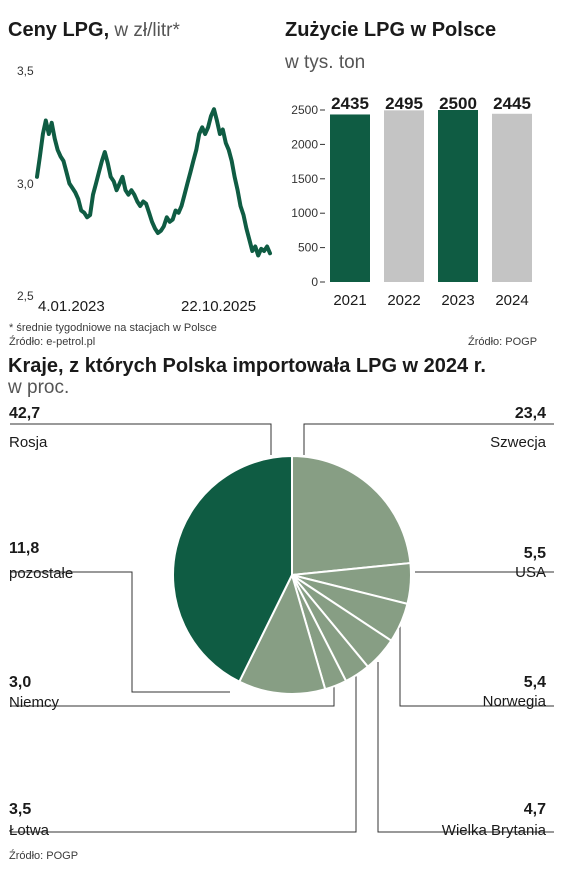  I want to click on line-chart-title: Ceny LPG, w zł/litr*, so click(94, 30).